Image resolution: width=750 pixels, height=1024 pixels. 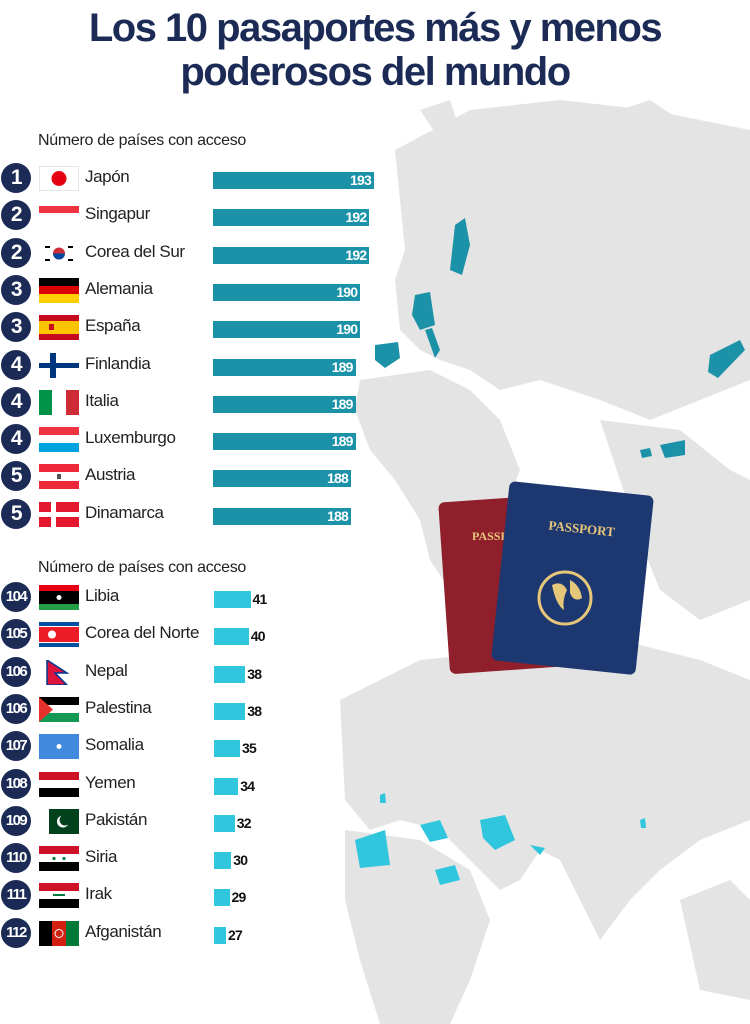 I want to click on bar-row: 110 Siria 30, so click(x=200, y=858).